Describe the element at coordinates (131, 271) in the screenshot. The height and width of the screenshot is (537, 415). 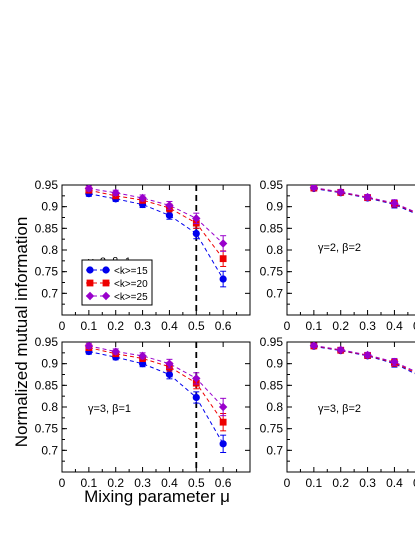
I see `legend-label: <k>=15` at that location.